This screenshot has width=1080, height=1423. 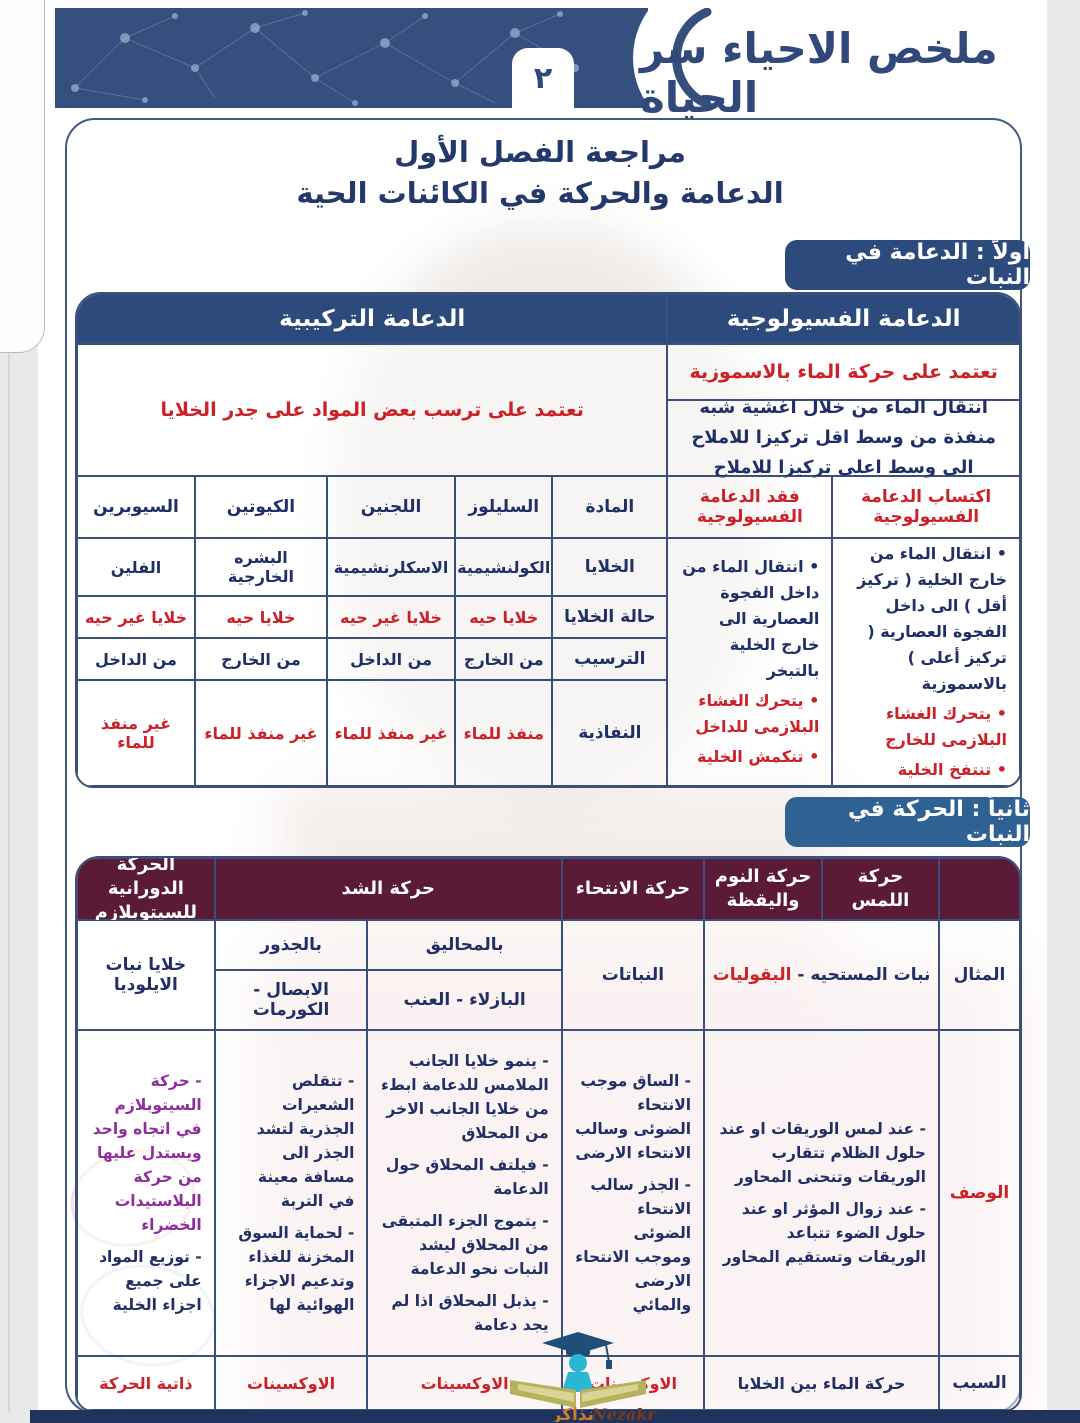 I want to click on cells-cutin: البشره الخارجية, so click(x=260, y=567).